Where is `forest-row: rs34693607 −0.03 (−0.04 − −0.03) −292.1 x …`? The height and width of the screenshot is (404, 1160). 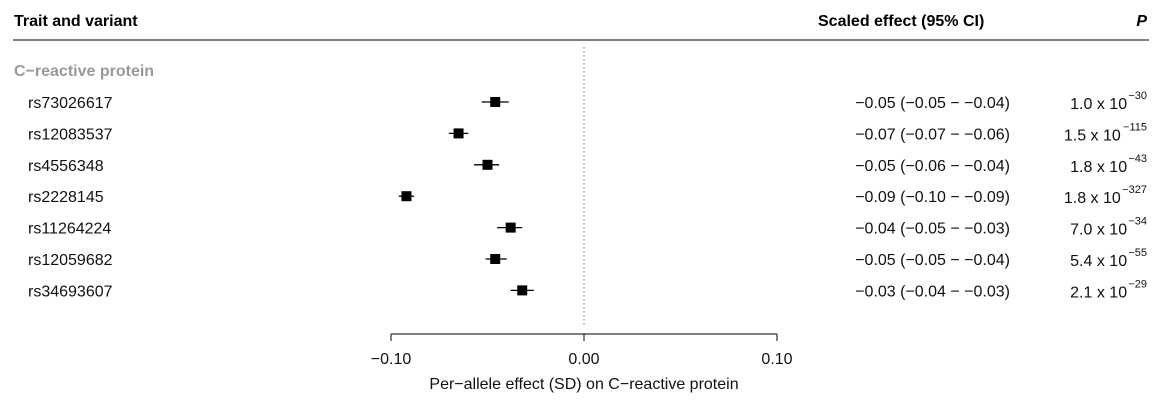 forest-row: rs34693607 −0.03 (−0.04 − −0.03) −292.1 x … is located at coordinates (587, 289).